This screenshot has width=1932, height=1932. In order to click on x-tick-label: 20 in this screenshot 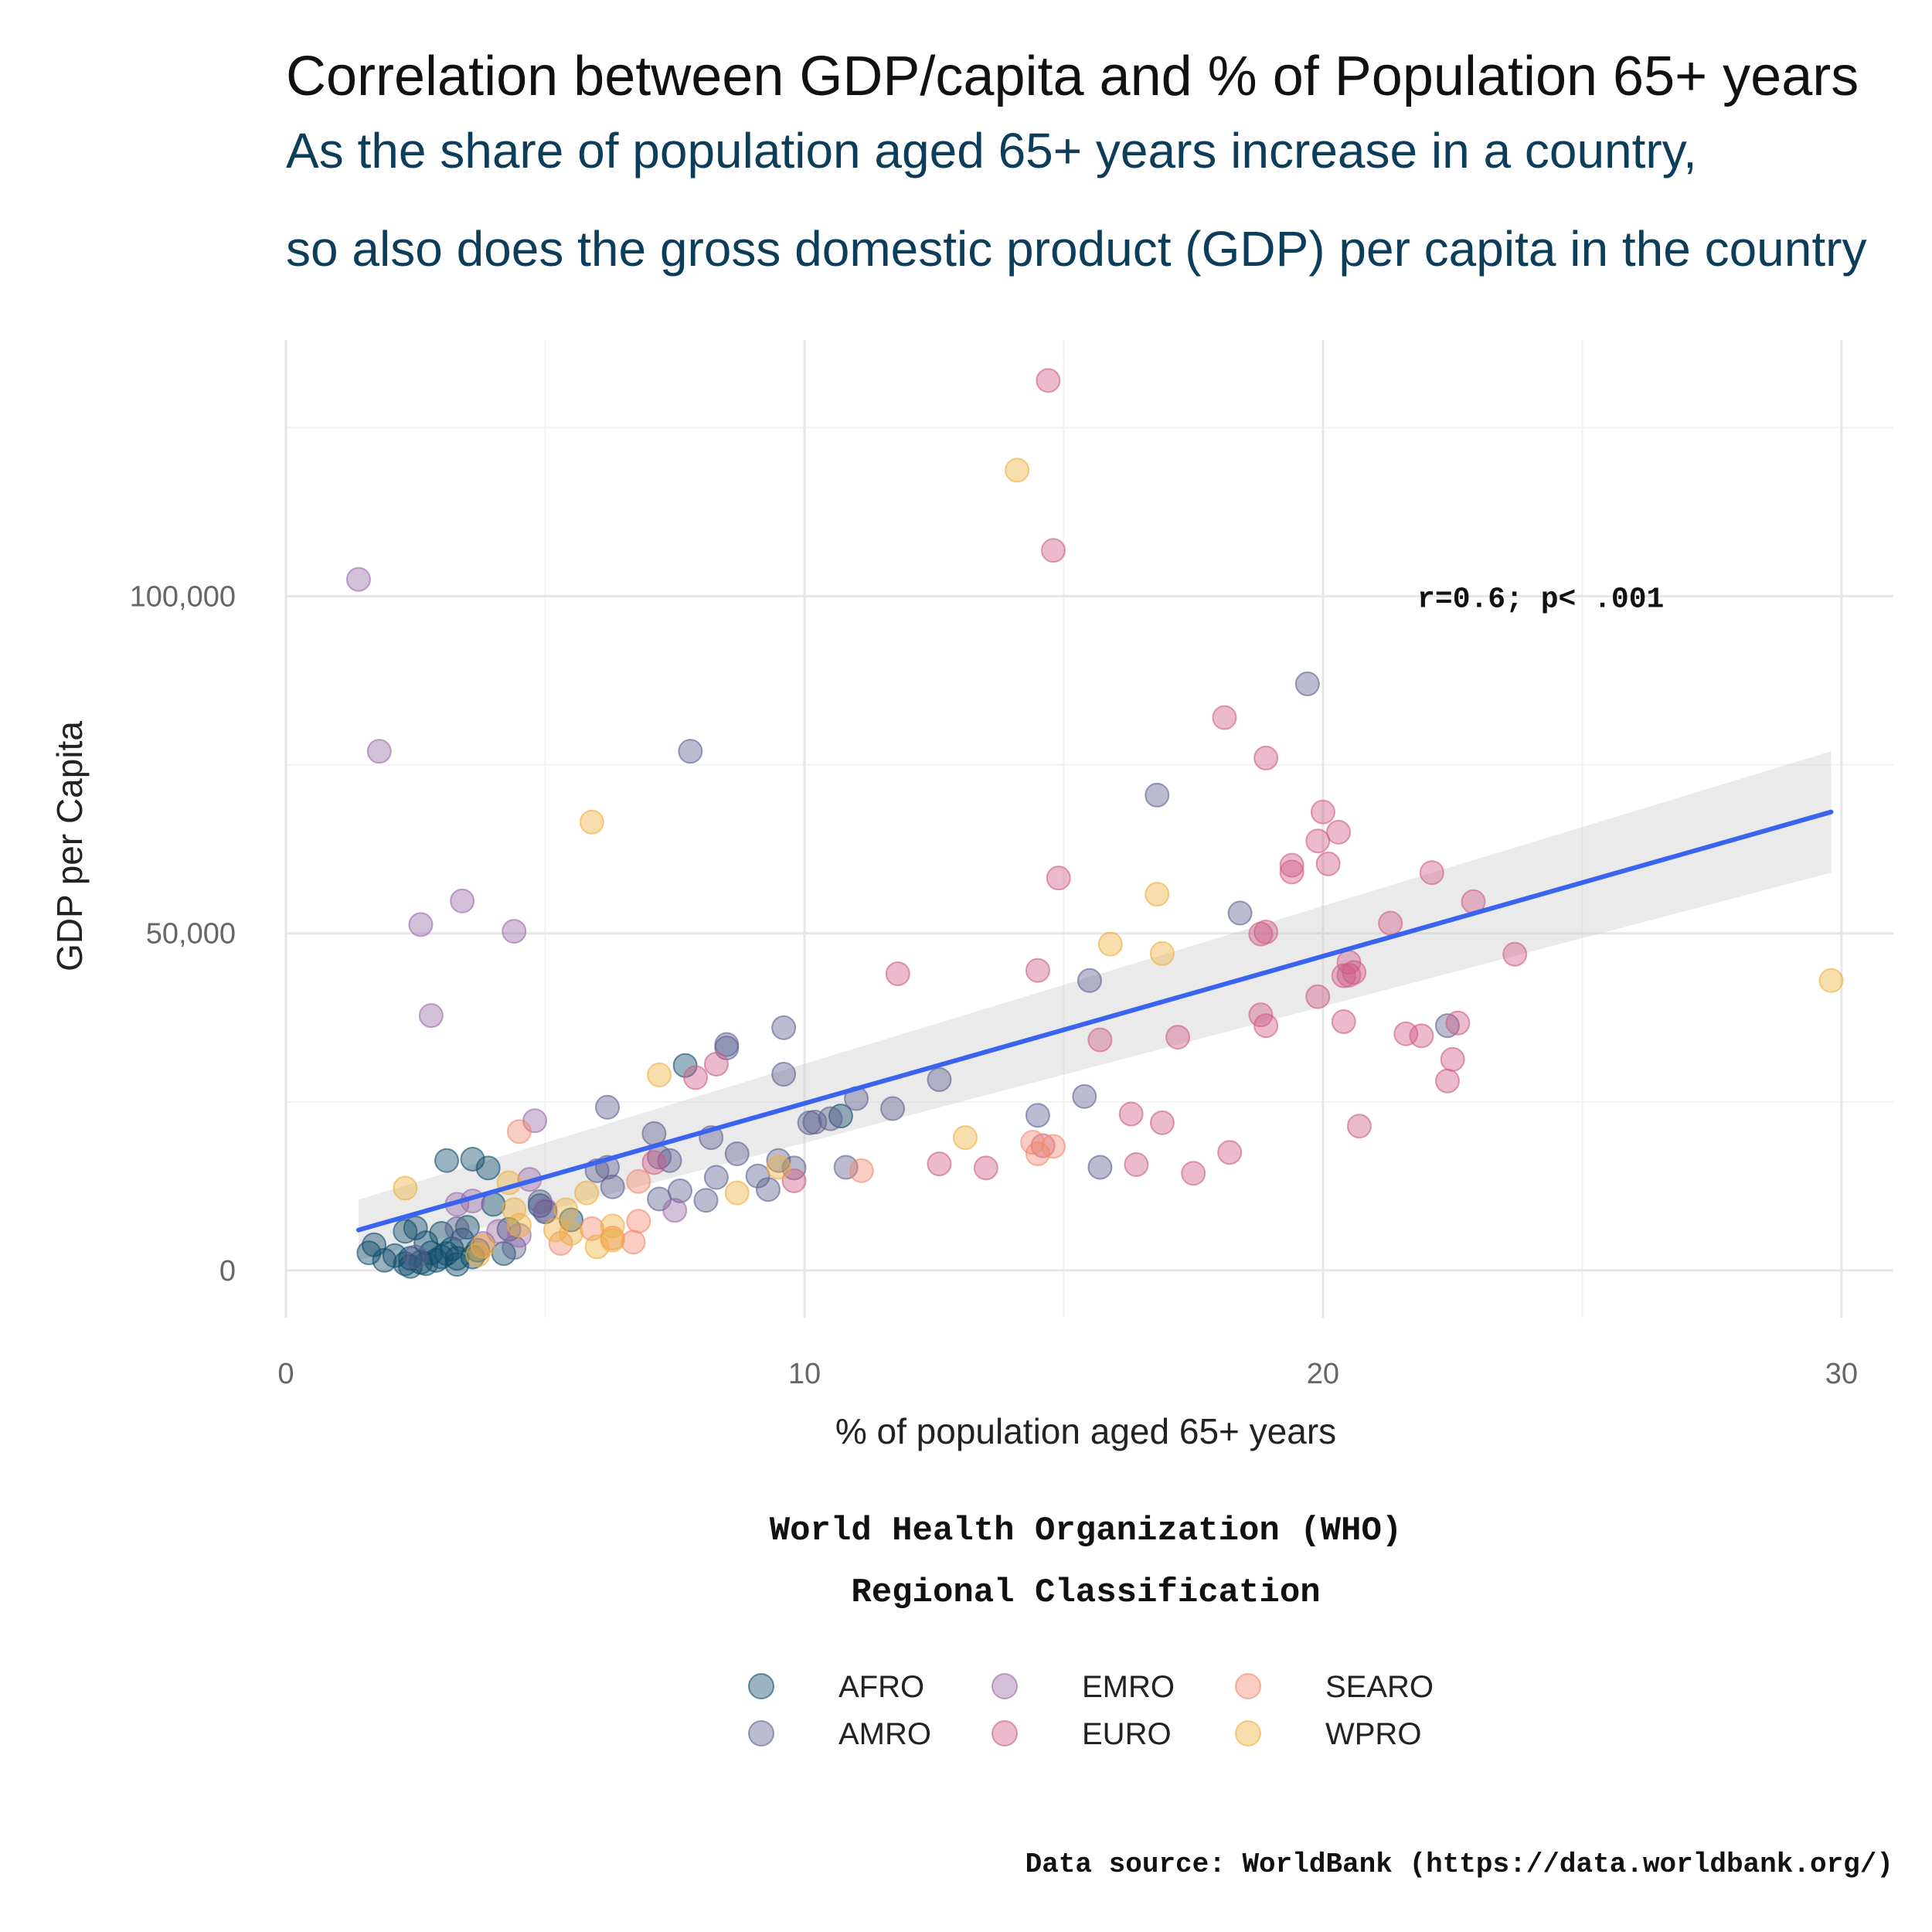, I will do `click(1323, 1374)`.